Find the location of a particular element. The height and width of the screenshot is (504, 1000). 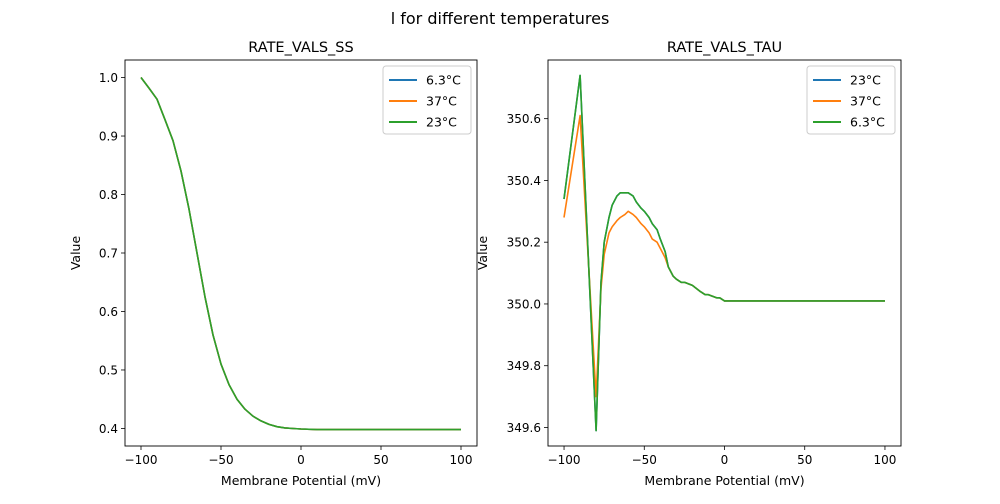

y-tick-label: 350.0 is located at coordinates (524, 304).